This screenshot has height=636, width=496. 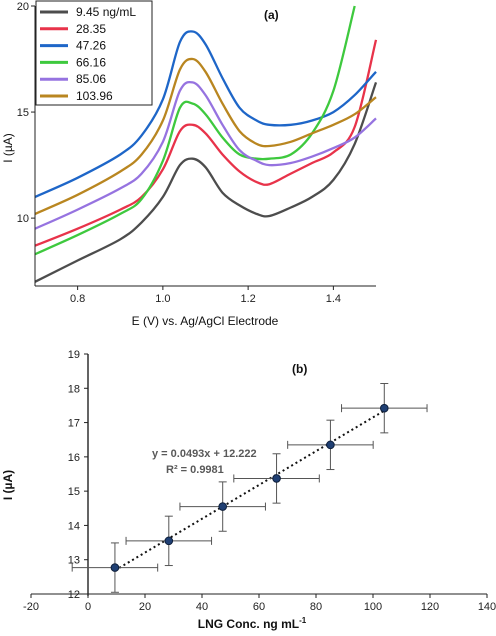 I want to click on panel-a-label: (a), so click(x=271, y=15).